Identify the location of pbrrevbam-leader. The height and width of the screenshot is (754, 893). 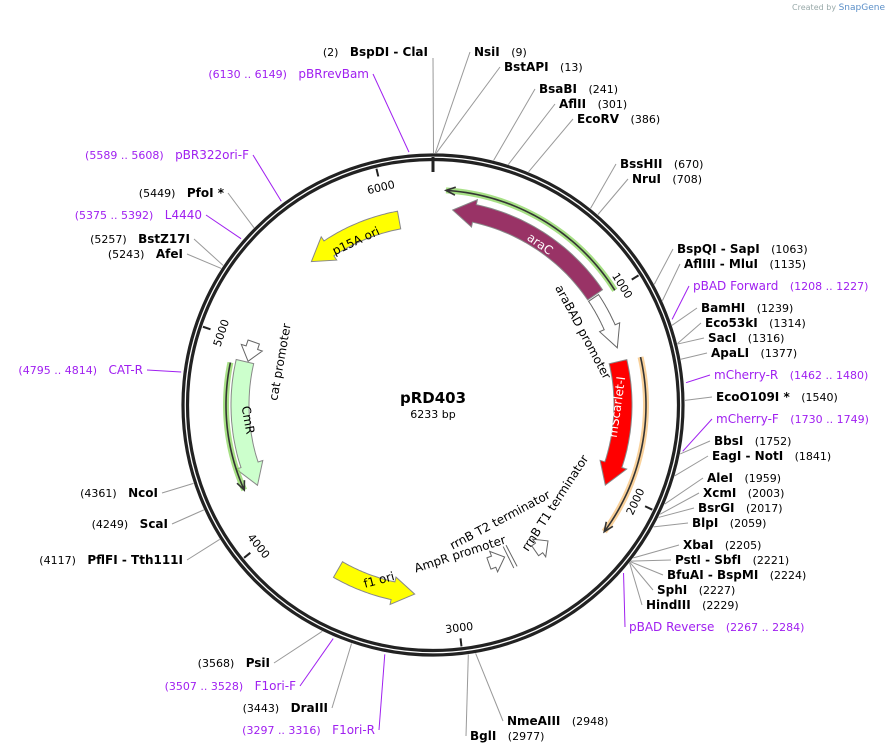
(391, 113).